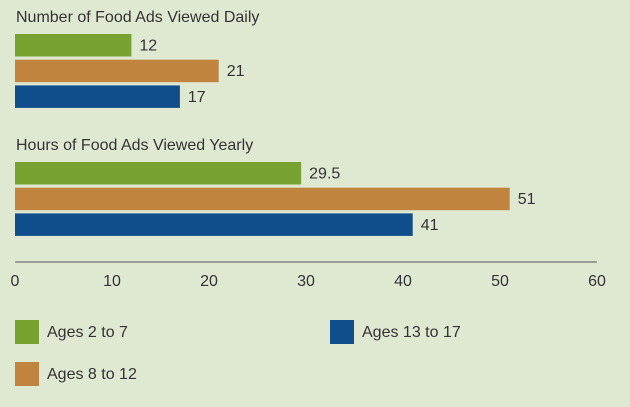 The height and width of the screenshot is (407, 630). What do you see at coordinates (112, 281) in the screenshot?
I see `x-tick-label: 10` at bounding box center [112, 281].